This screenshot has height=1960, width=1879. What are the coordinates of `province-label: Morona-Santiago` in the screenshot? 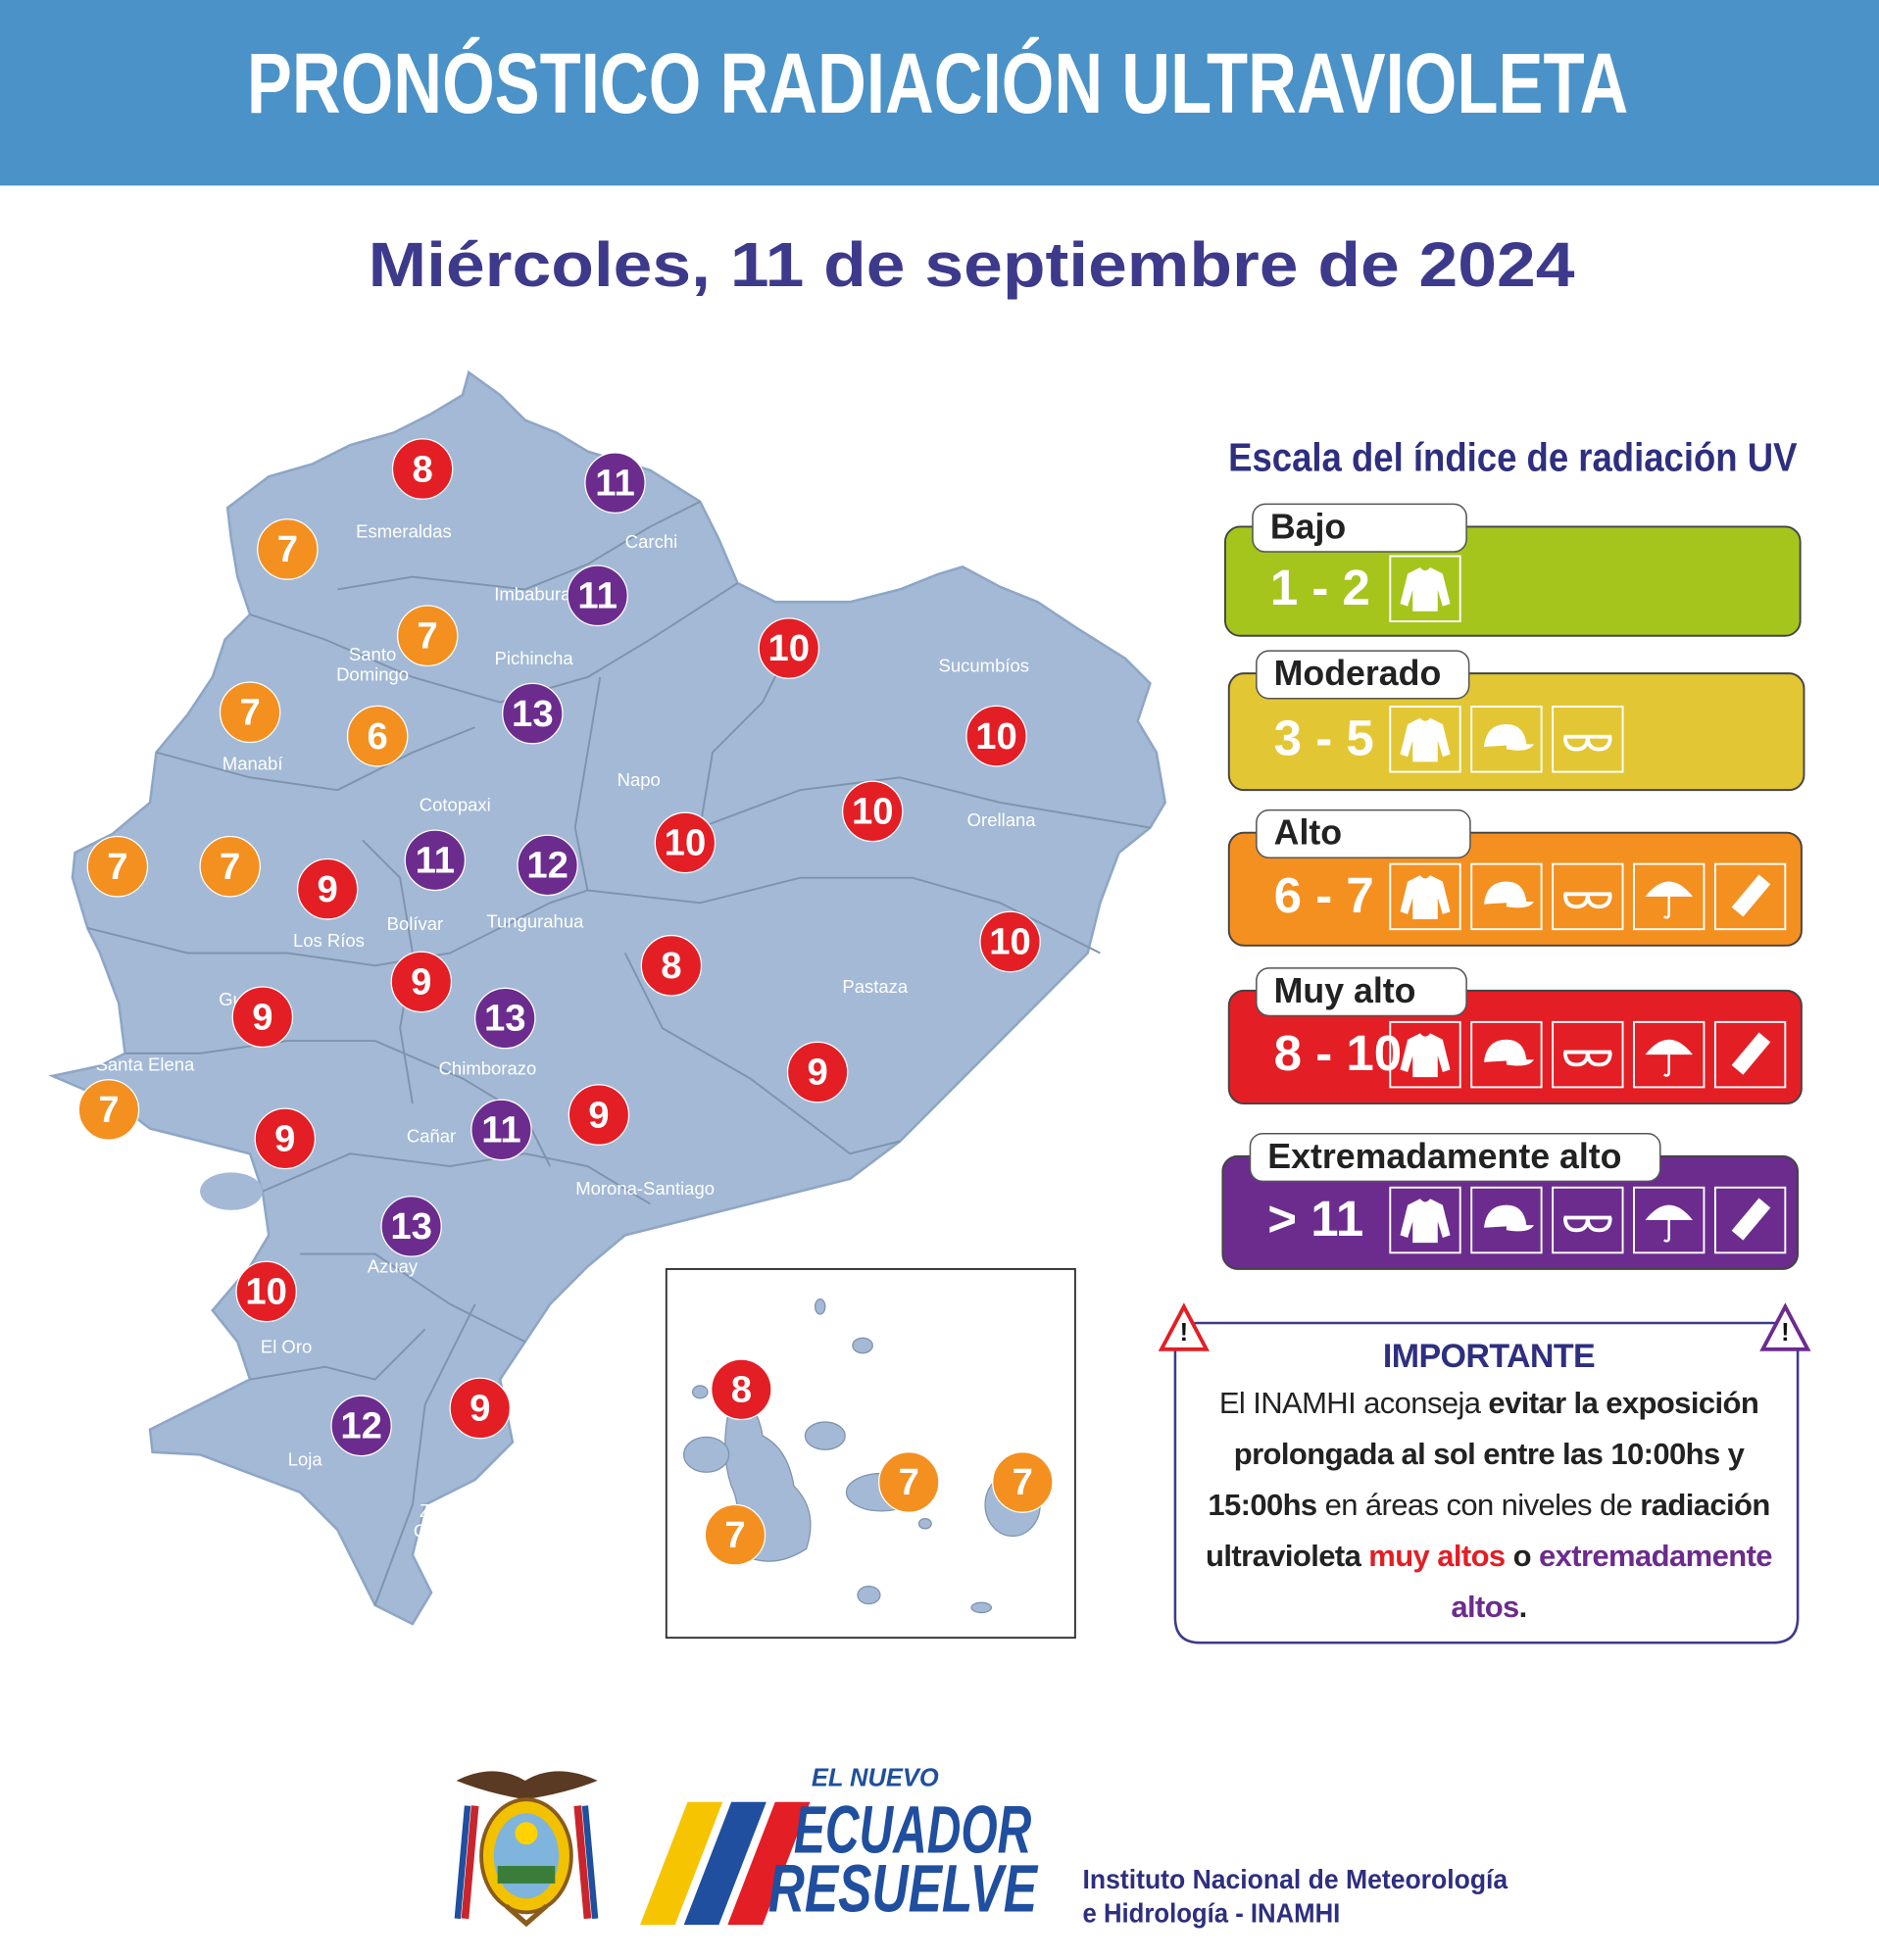 It's located at (645, 1188).